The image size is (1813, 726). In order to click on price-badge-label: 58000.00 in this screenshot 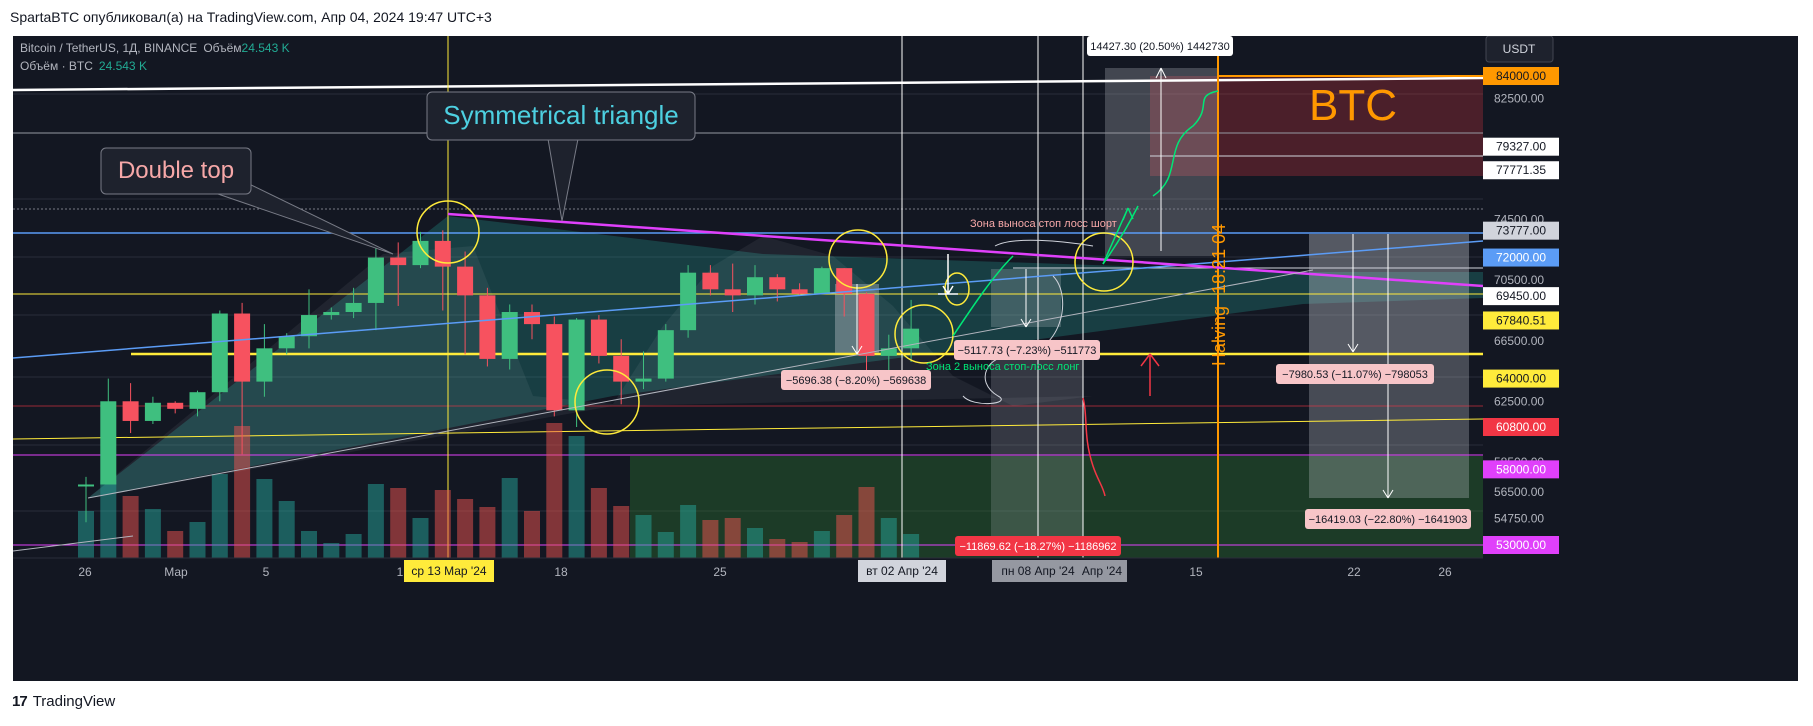, I will do `click(1521, 469)`.